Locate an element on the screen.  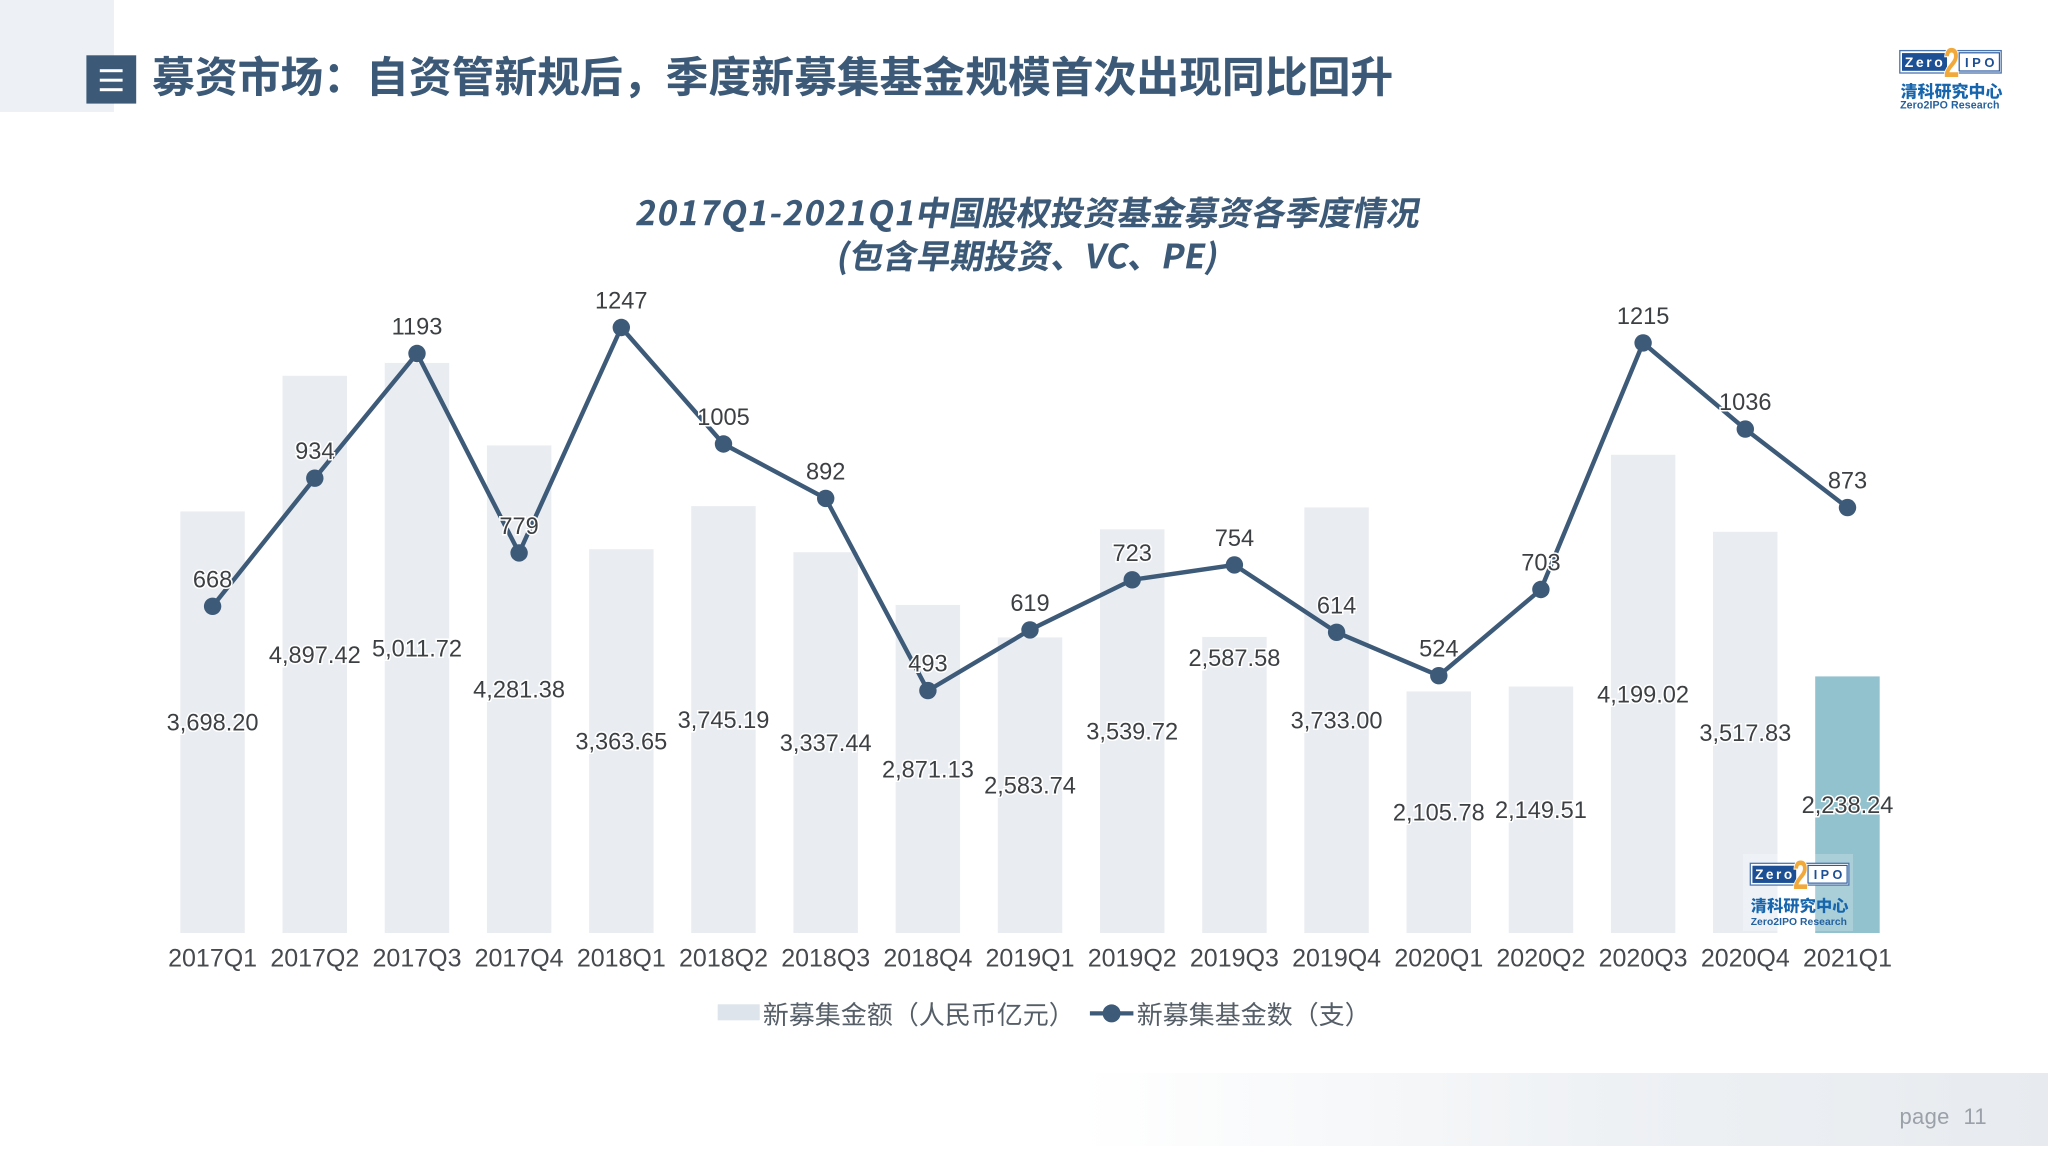
svg-text: page is located at coordinates (1925, 1116).